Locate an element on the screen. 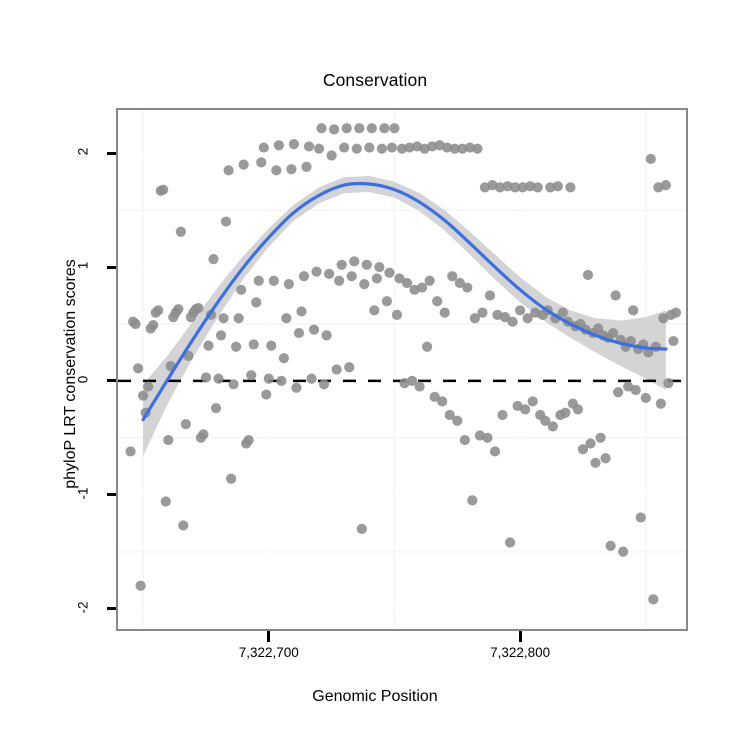  y-tick-label: -1 is located at coordinates (83, 493).